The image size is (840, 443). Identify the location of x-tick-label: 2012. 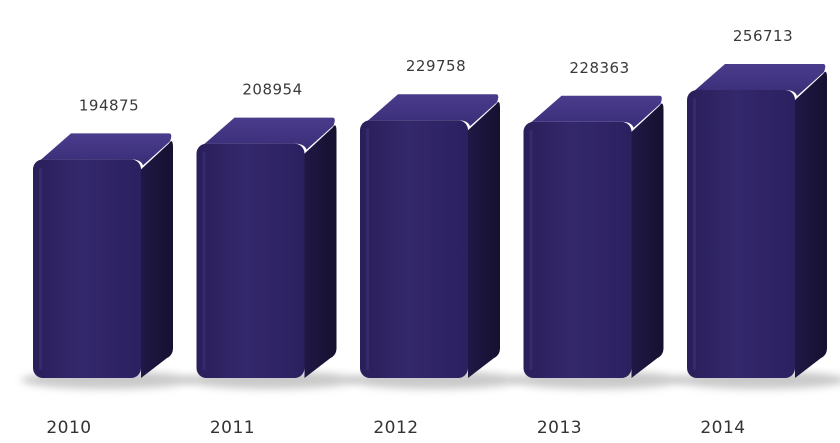
(395, 428).